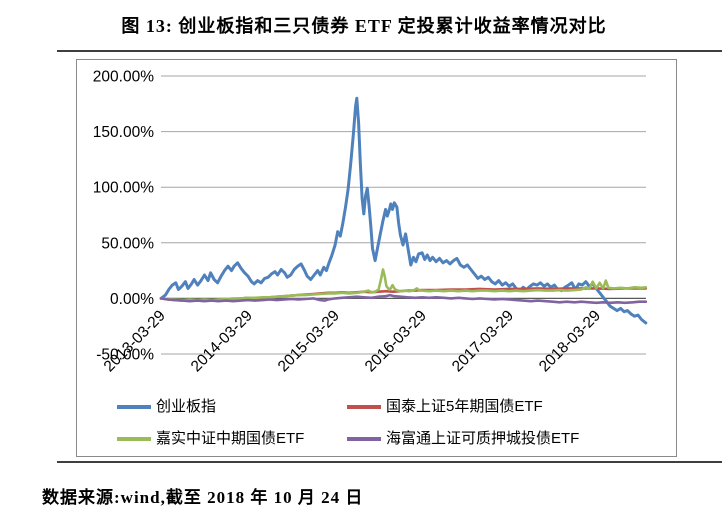 Image resolution: width=728 pixels, height=520 pixels. Describe the element at coordinates (309, 341) in the screenshot. I see `x-axis-tick-label: 2015-03-29` at that location.